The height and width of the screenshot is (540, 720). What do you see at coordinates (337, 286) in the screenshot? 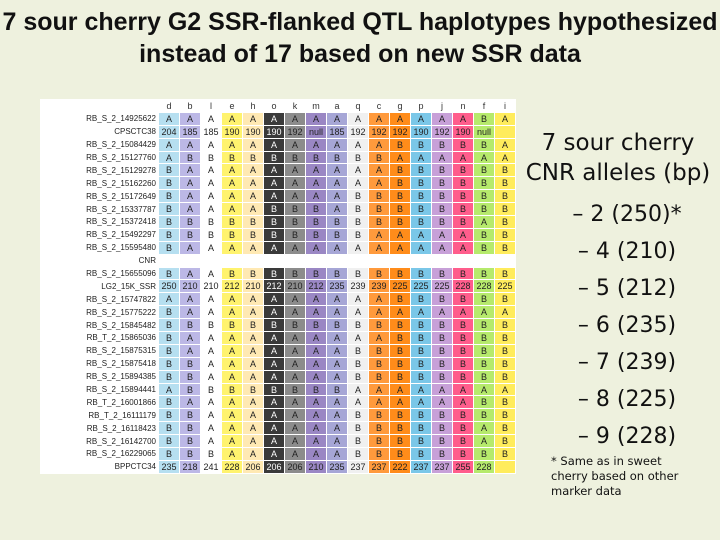
I see `haplotype-cell: 235` at bounding box center [337, 286].